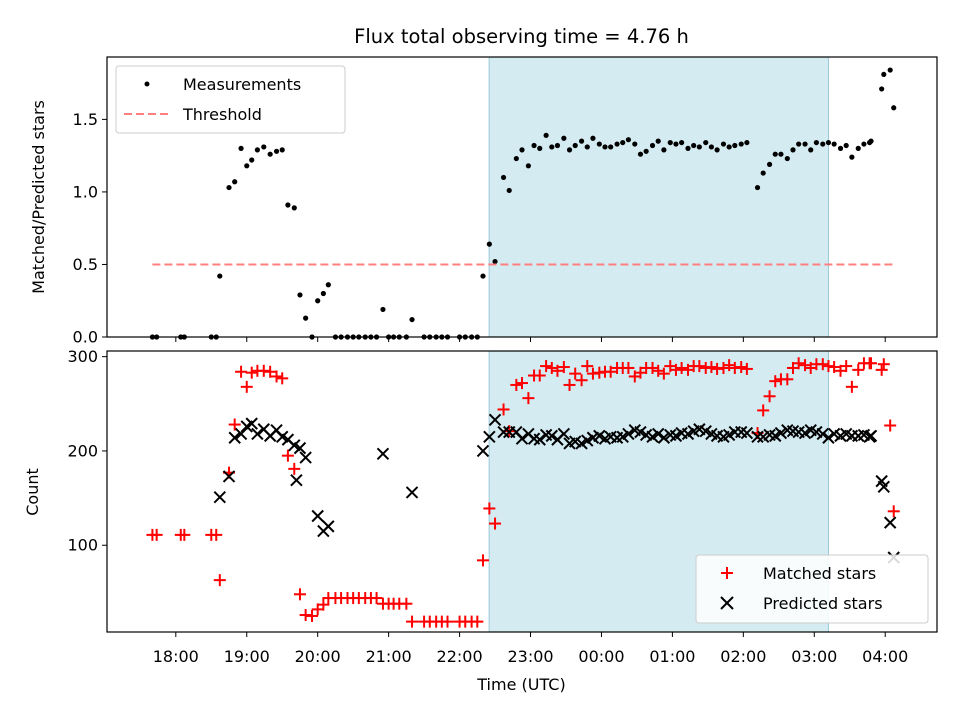 This screenshot has height=724, width=960. I want to click on top-y-tick-label: 1.0, so click(85, 191).